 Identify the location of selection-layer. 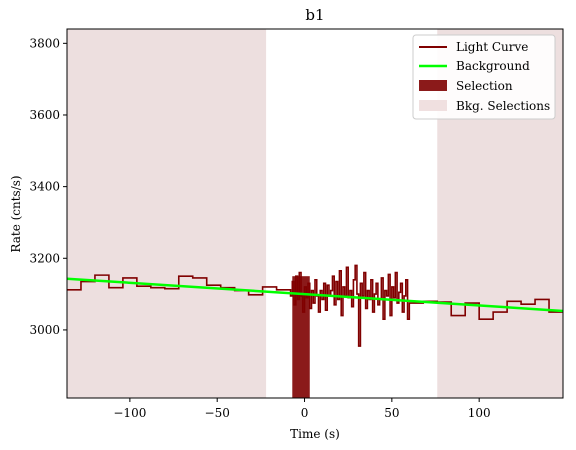
(301, 337).